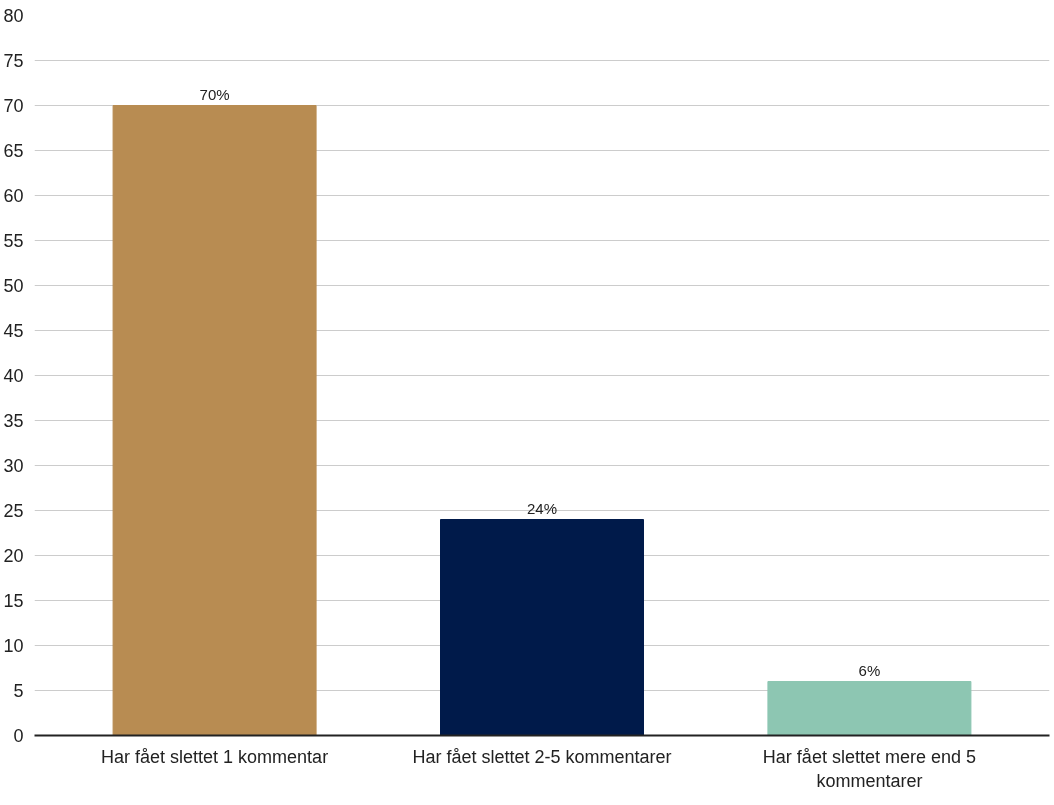  Describe the element at coordinates (13, 151) in the screenshot. I see `y-tick-label: 65` at that location.